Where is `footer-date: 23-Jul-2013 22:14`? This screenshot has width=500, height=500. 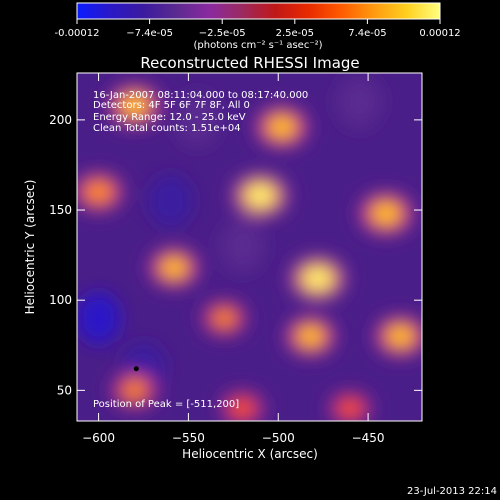
footer-date: 23-Jul-2013 22:14 is located at coordinates (452, 491).